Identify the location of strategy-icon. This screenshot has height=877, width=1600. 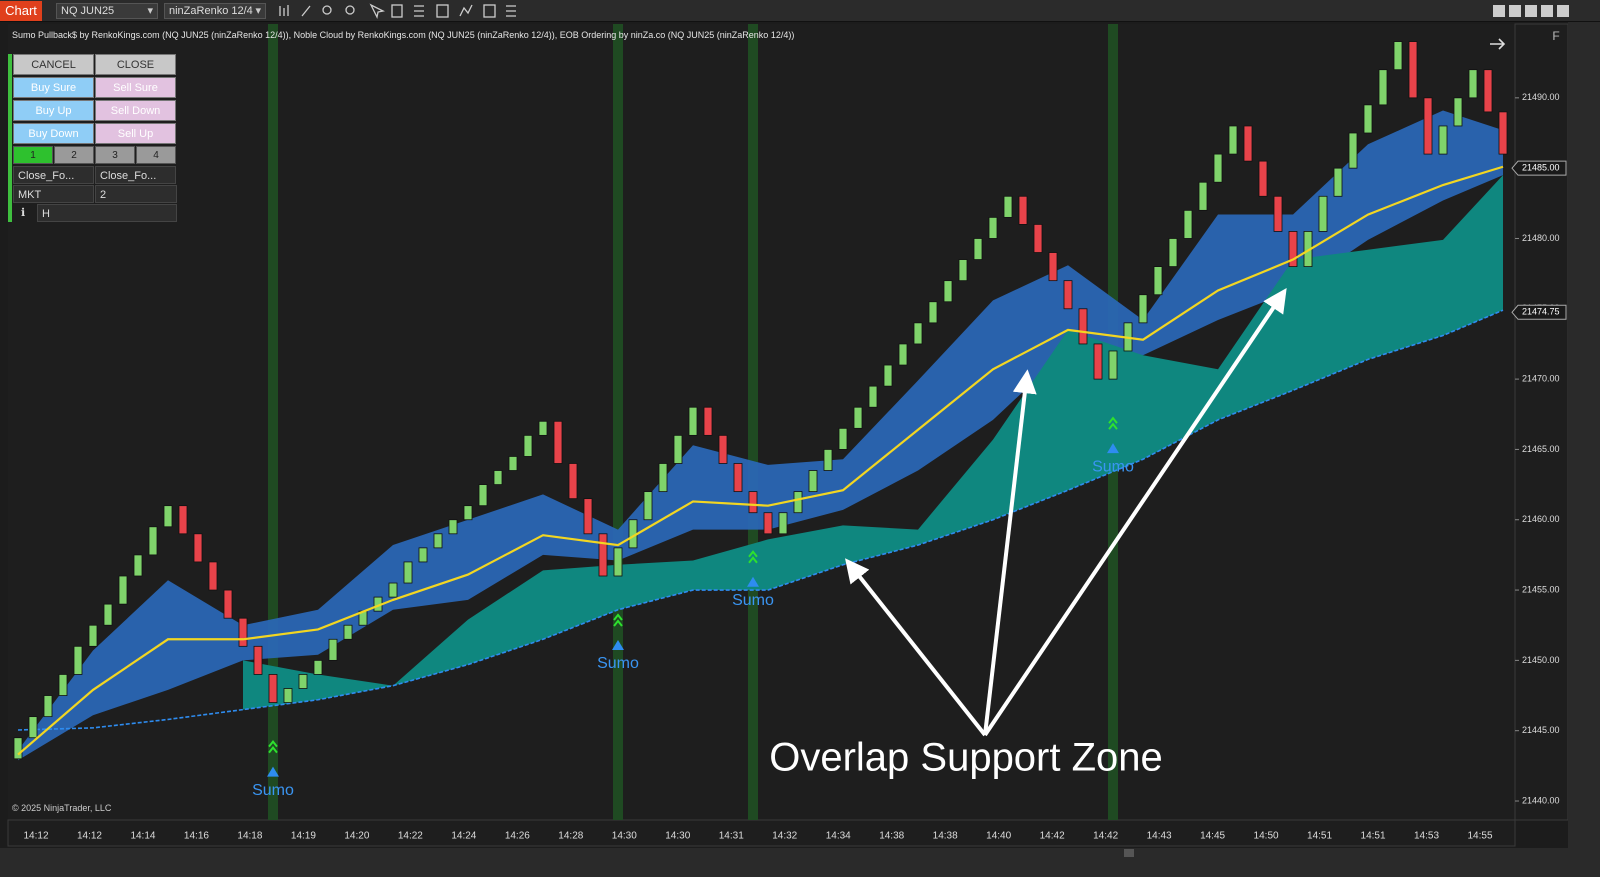
(442, 11).